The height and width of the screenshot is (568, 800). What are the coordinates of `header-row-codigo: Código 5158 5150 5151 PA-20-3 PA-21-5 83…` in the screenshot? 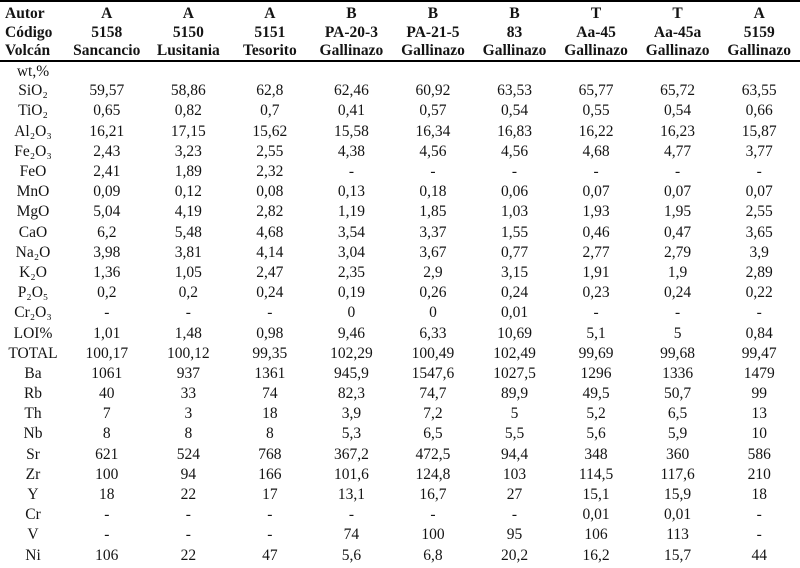 It's located at (400, 32).